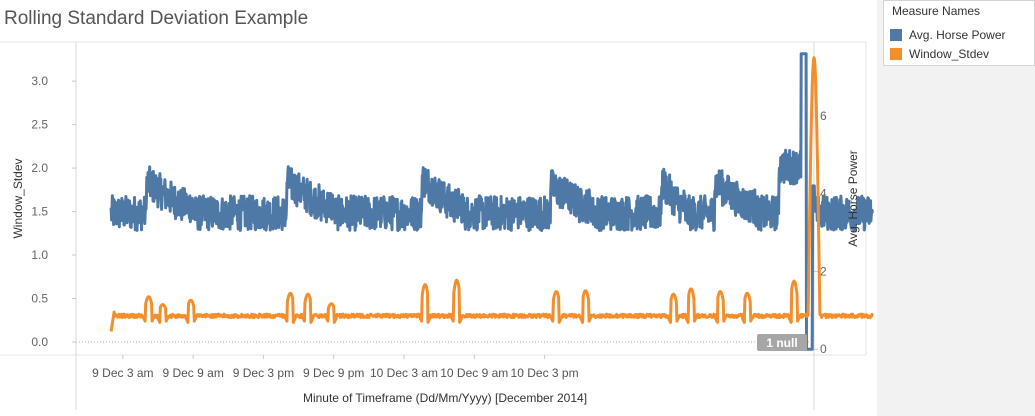 The width and height of the screenshot is (1035, 416). What do you see at coordinates (39, 342) in the screenshot?
I see `y-left-tick-label: 0.0` at bounding box center [39, 342].